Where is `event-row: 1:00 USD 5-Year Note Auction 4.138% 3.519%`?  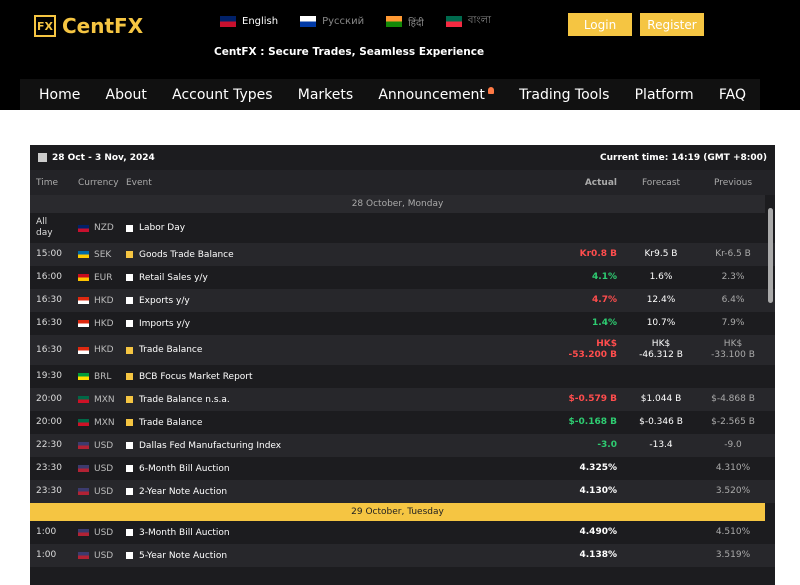 event-row: 1:00 USD 5-Year Note Auction 4.138% 3.519% is located at coordinates (402, 555).